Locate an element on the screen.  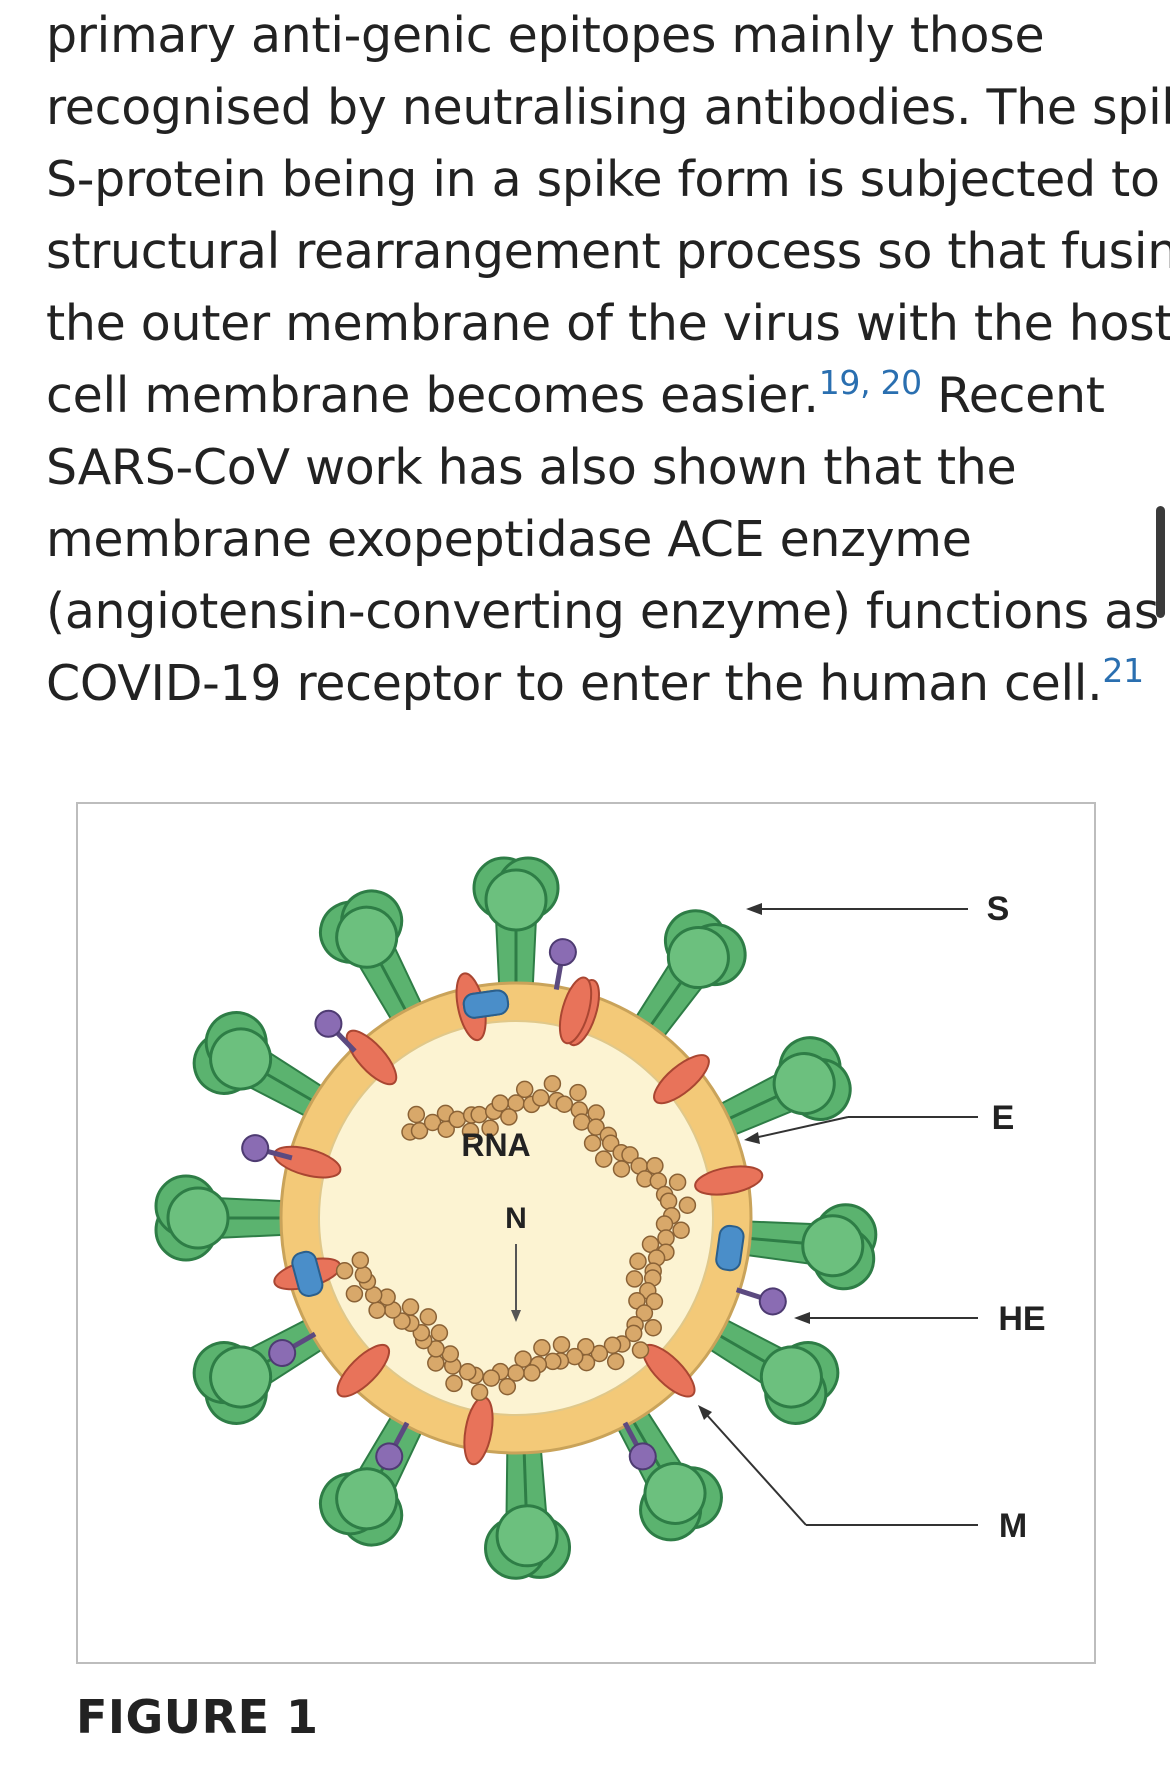
pointer-arrow-e is located at coordinates (752, 1138).